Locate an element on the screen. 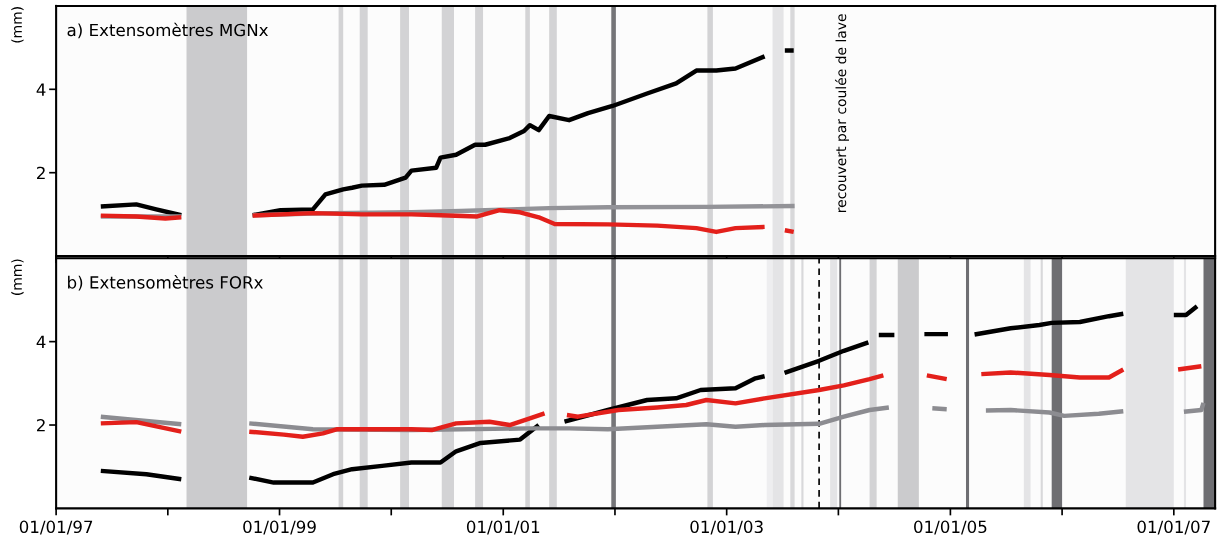 The image size is (1220, 538). text: b) Extensomètres FORx is located at coordinates (165, 283).